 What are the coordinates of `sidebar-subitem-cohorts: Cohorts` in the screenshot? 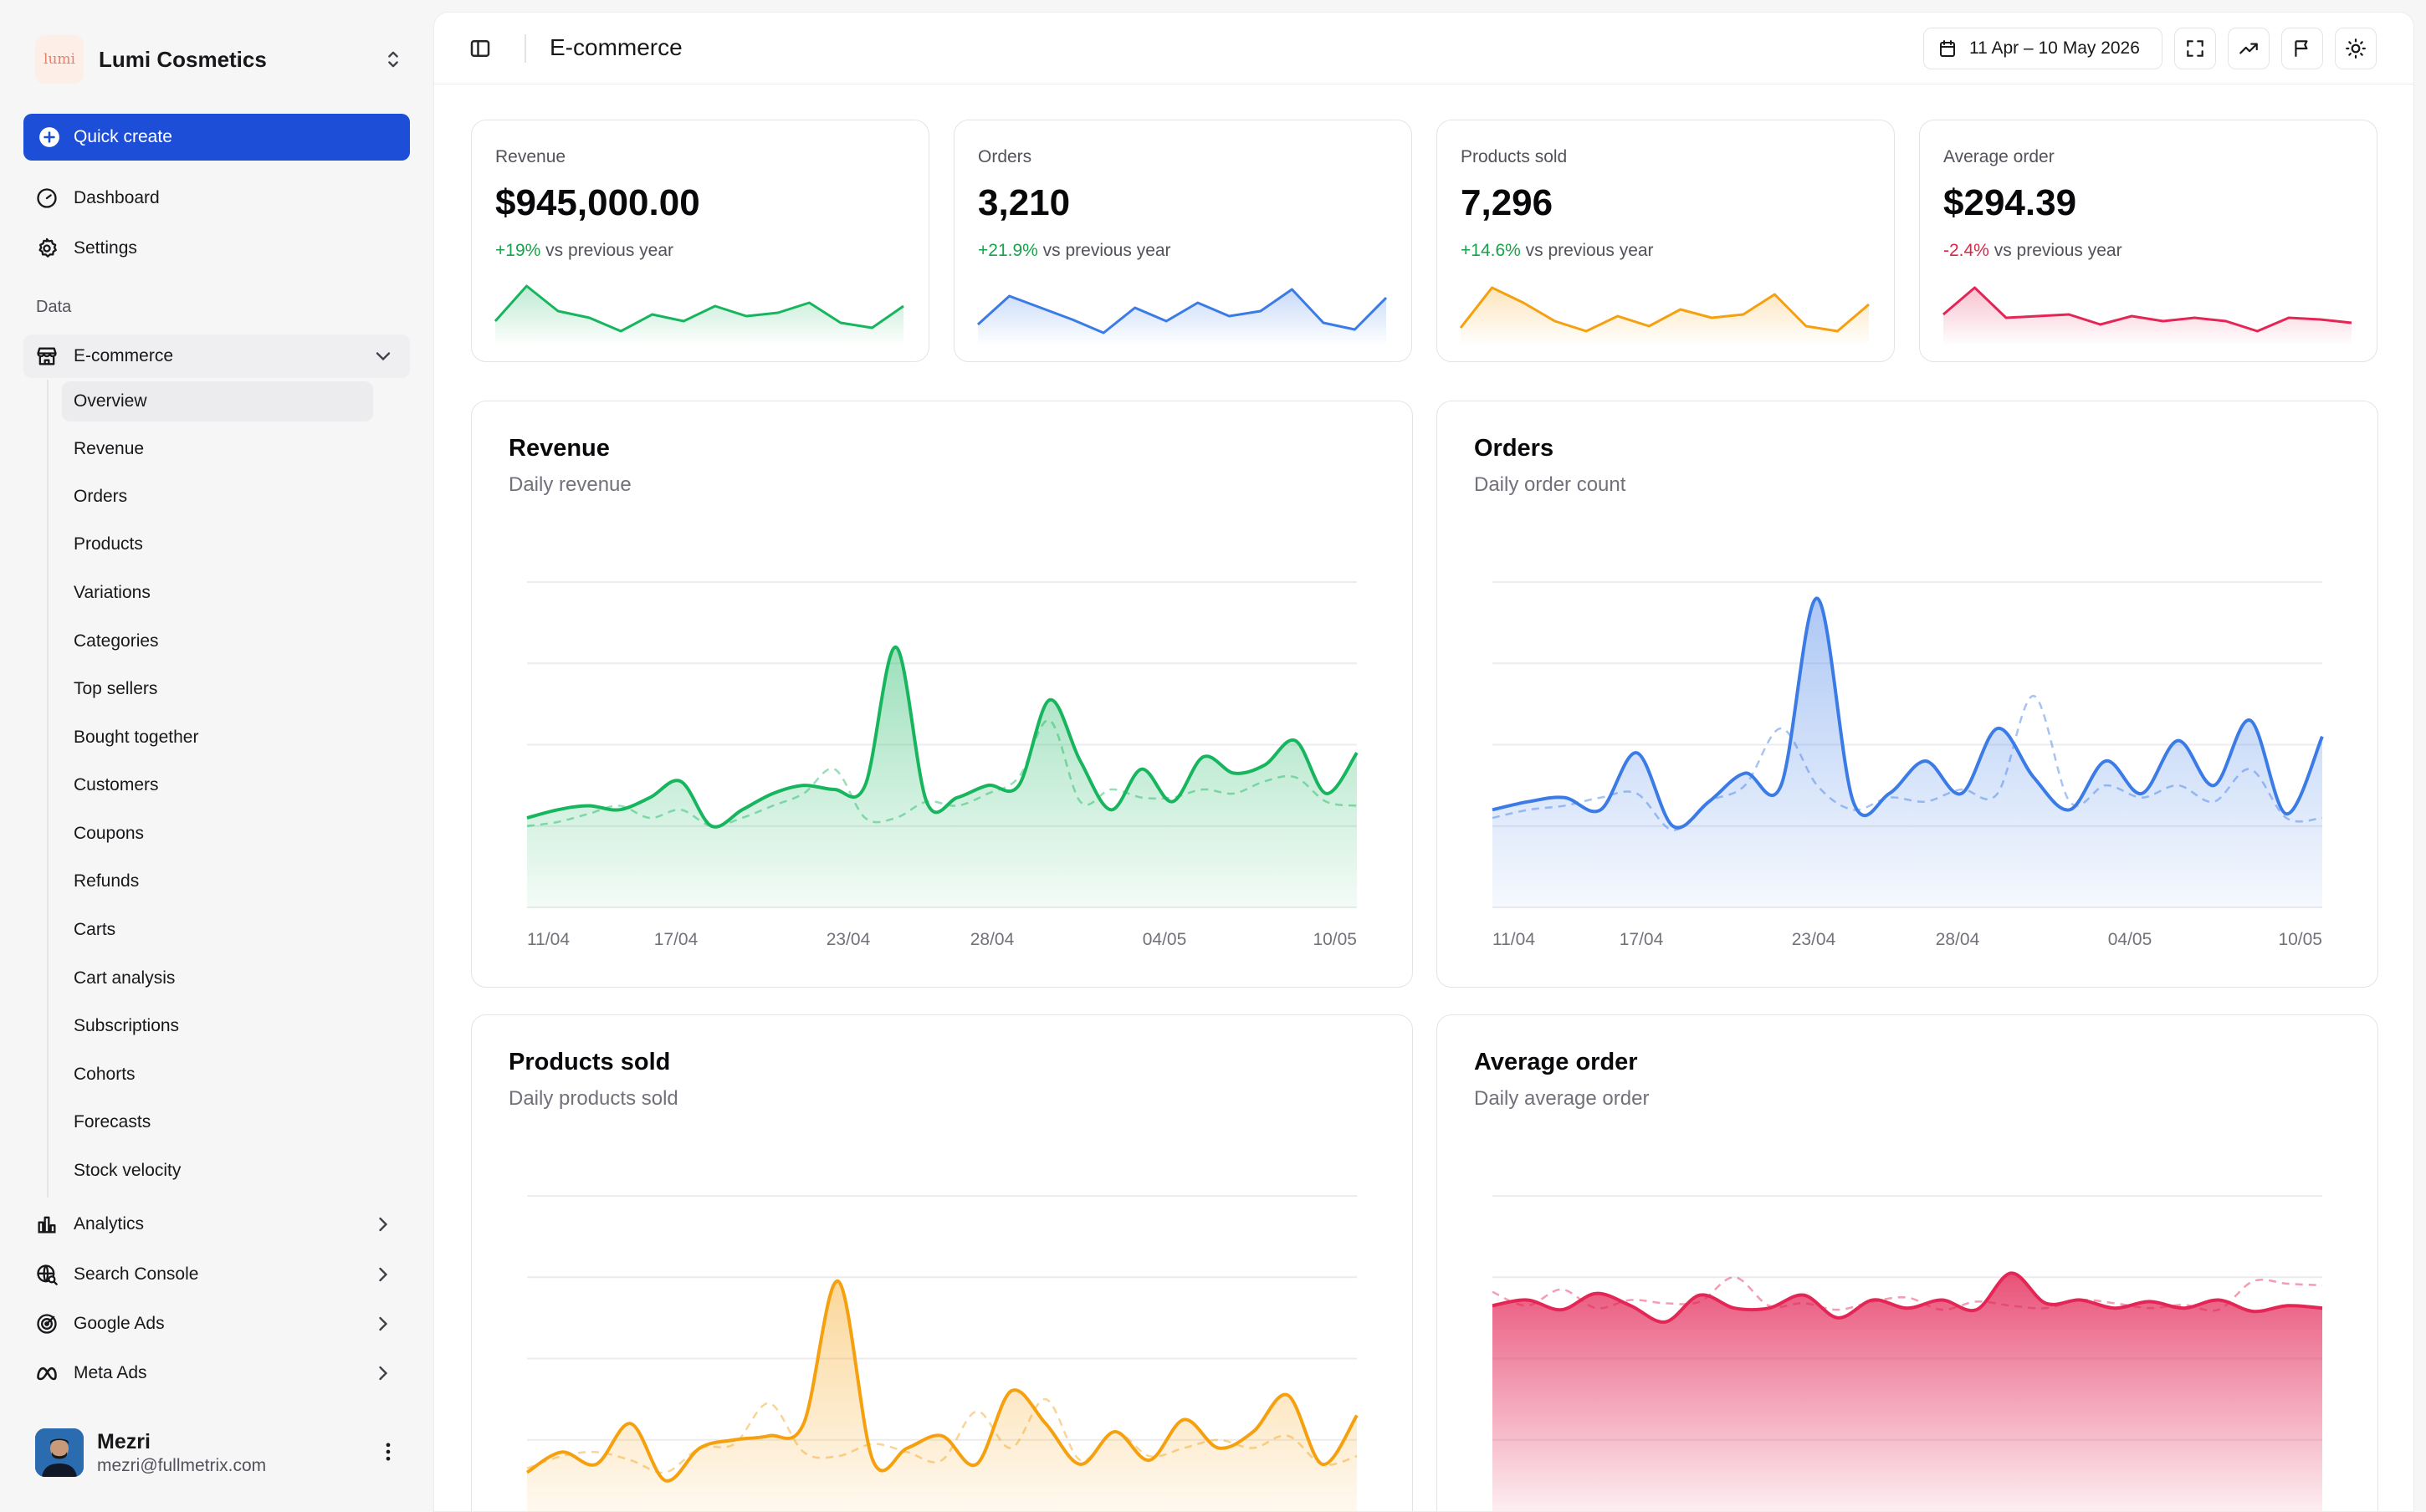 It's located at (105, 1074).